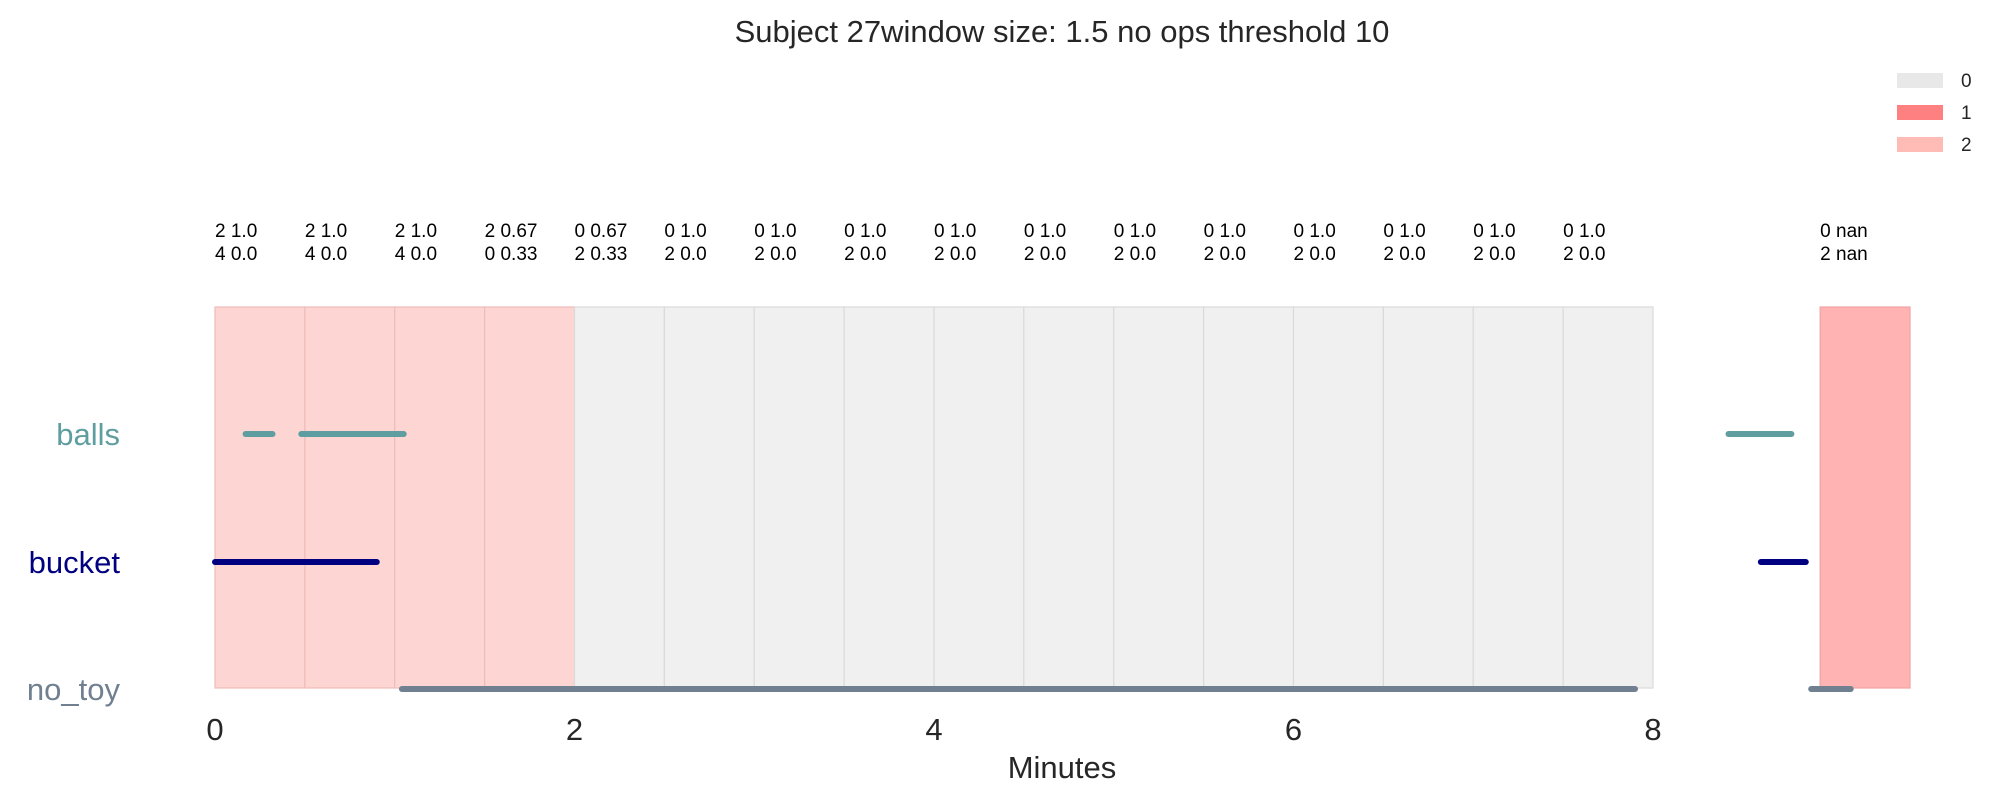 The height and width of the screenshot is (800, 2000). I want to click on window-label-bottom-1: 4 0.0, so click(326, 254).